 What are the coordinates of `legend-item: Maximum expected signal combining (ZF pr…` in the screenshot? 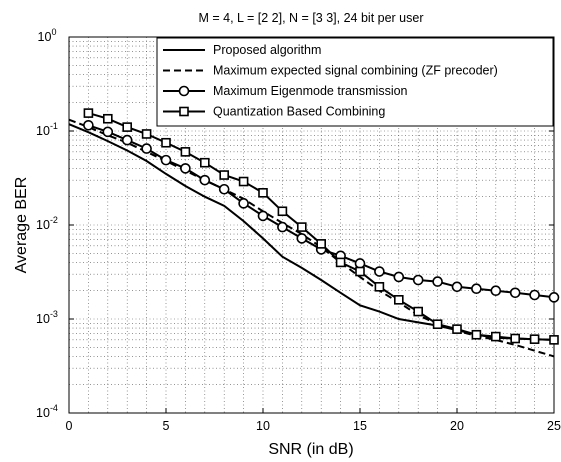 It's located at (330, 71).